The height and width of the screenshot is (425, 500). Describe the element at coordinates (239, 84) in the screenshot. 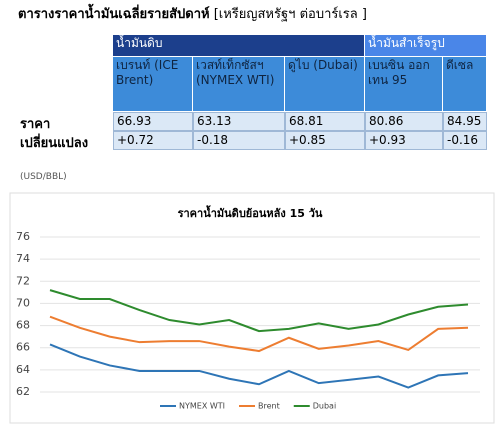

I see `column-header: เวสท์เท็กซัสฯ (NYMEX WTI)` at that location.